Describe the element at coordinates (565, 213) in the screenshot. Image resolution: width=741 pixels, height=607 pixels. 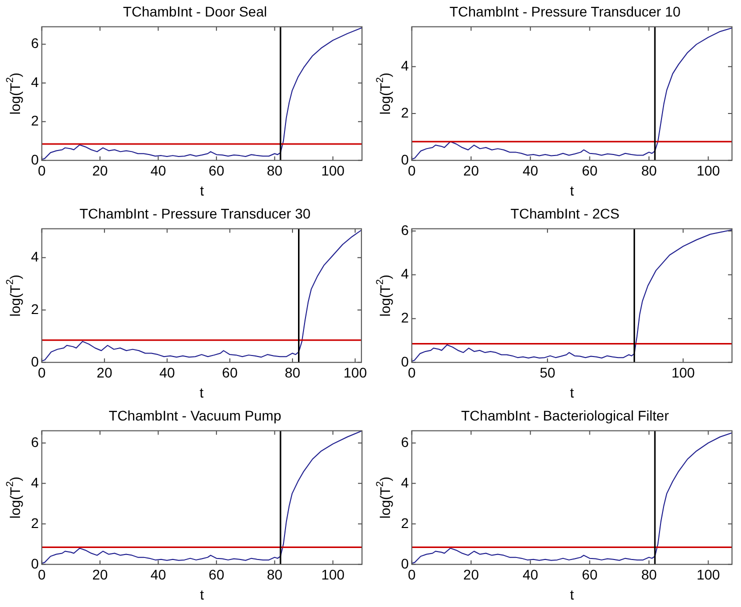
I see `chart-title: TChambInt - 2CS` at that location.